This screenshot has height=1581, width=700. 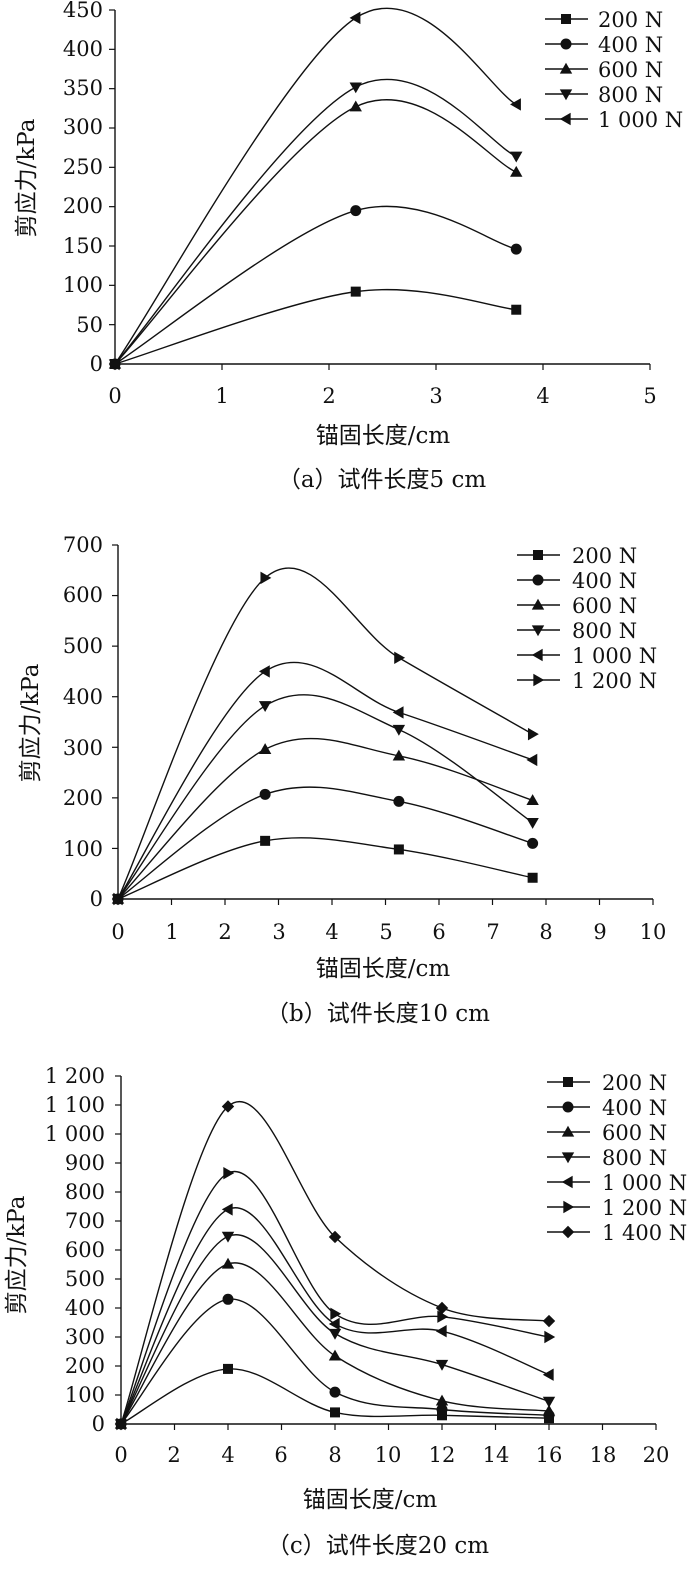 I want to click on chart-c-y-axis-title: 剪应力/kPa, so click(x=17, y=1254).